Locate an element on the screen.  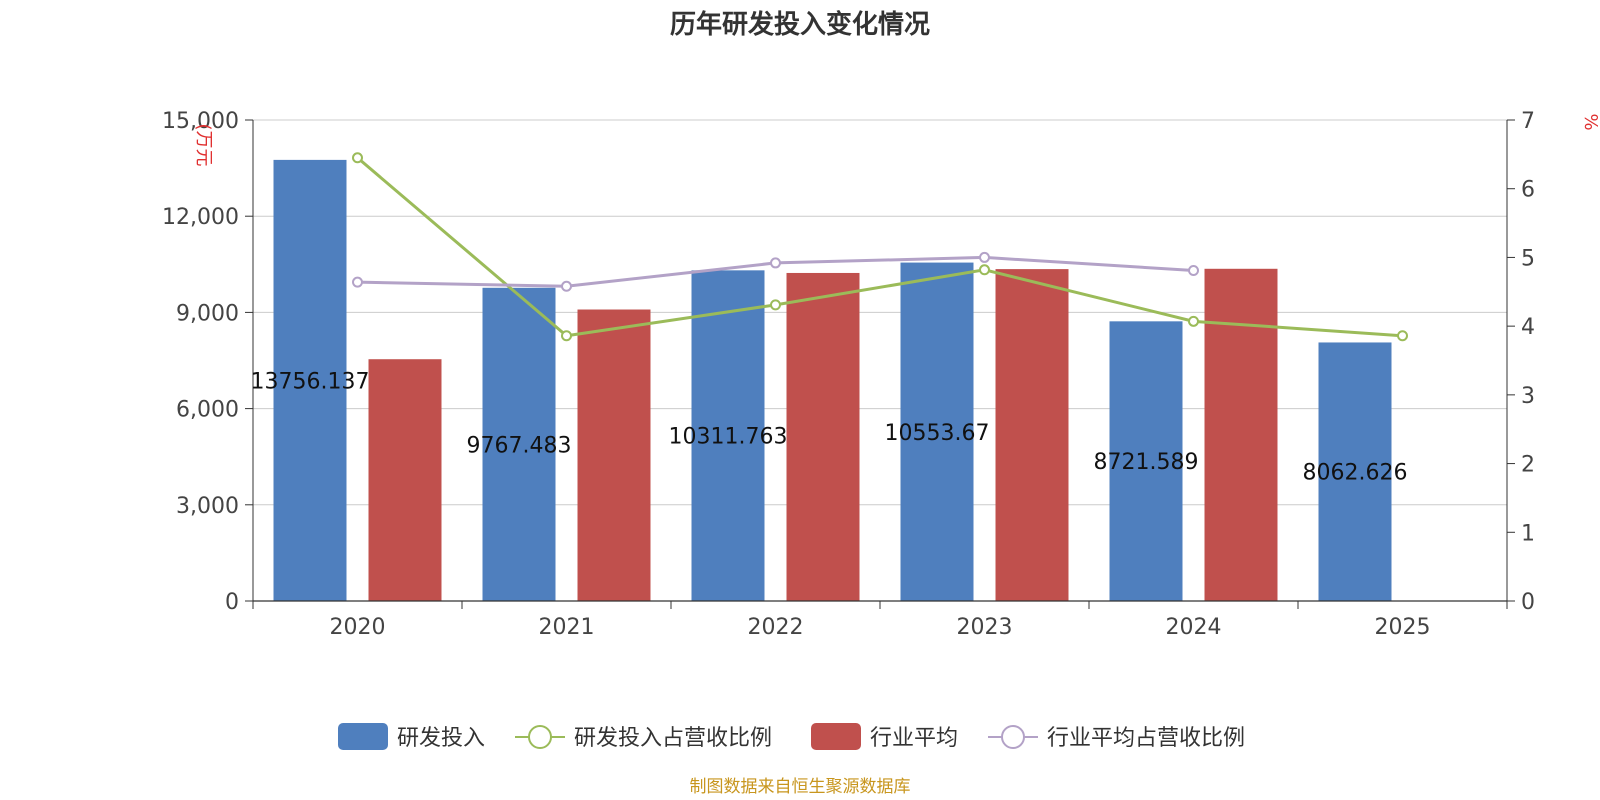
left-axis-tick-label: 12,000 is located at coordinates (200, 217).